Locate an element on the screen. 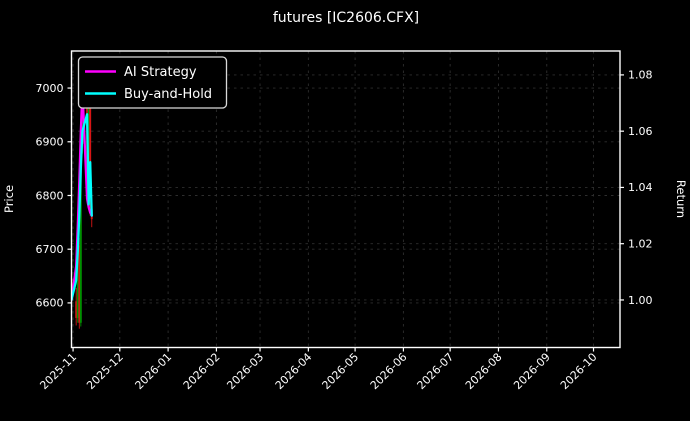 The width and height of the screenshot is (690, 421). chart-title: futures [IC2606.CFX] is located at coordinates (346, 18).